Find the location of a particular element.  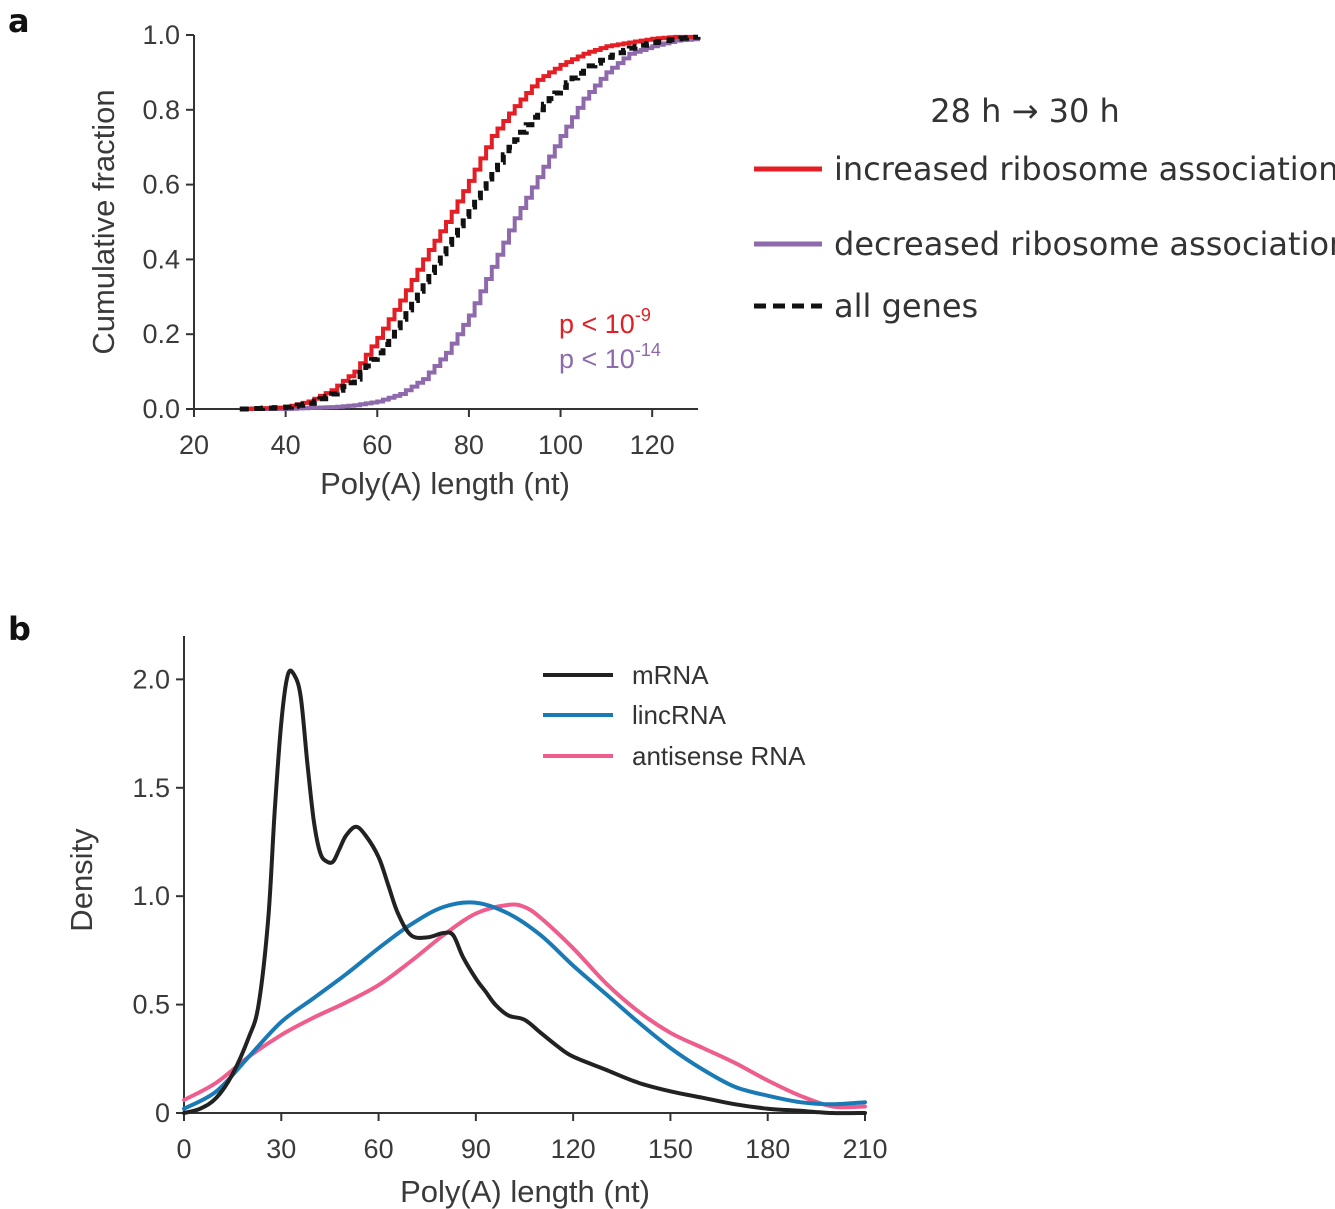

panel-a-x-tick-label: 100 is located at coordinates (560, 445).